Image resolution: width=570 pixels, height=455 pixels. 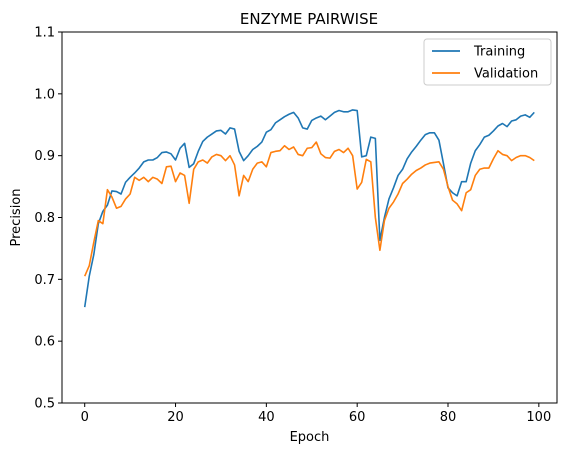 What do you see at coordinates (357, 417) in the screenshot?
I see `x-tick-label: 60` at bounding box center [357, 417].